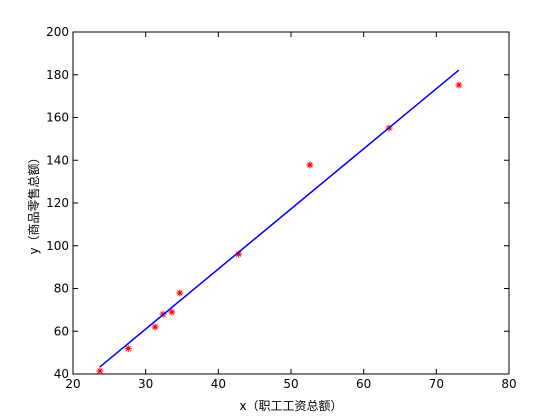 The image size is (560, 420). Describe the element at coordinates (363, 384) in the screenshot. I see `x-tick-label: 60` at that location.